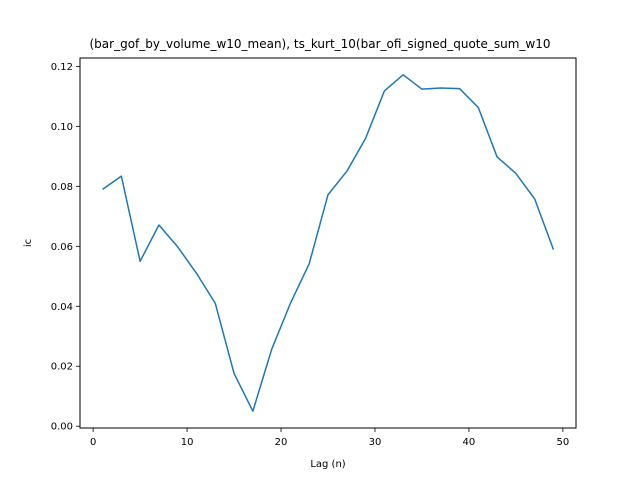 This screenshot has height=480, width=640. Describe the element at coordinates (62, 127) in the screenshot. I see `y-tick-label: 0.10` at that location.